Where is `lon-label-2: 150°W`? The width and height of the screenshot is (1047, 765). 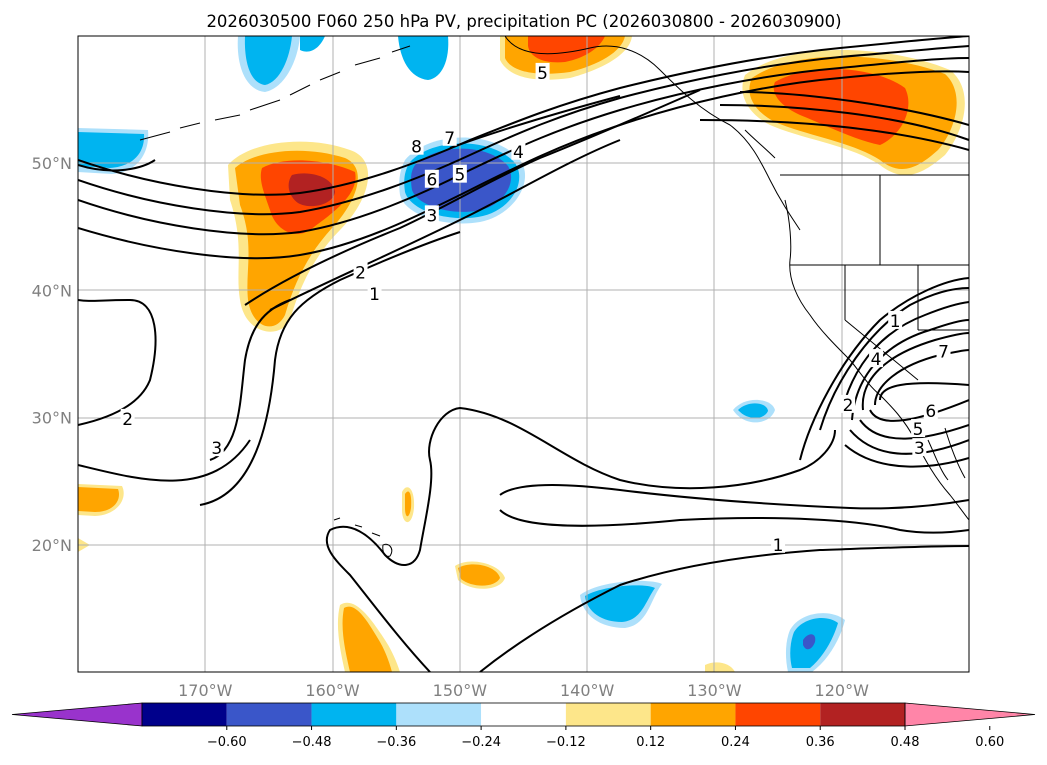
lon-label-2: 150°W is located at coordinates (460, 690).